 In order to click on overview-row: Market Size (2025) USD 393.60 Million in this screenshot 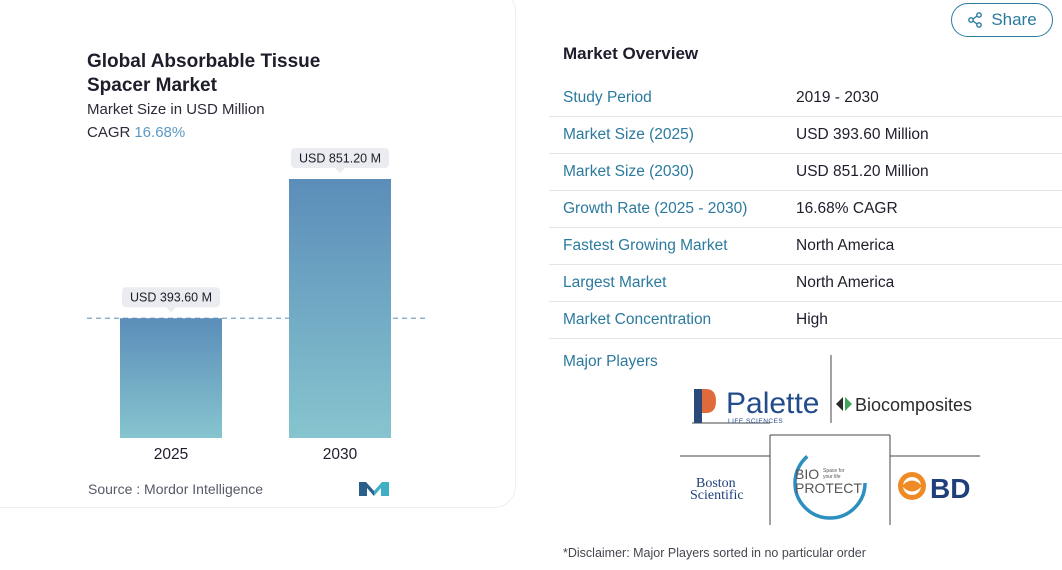, I will do `click(805, 135)`.